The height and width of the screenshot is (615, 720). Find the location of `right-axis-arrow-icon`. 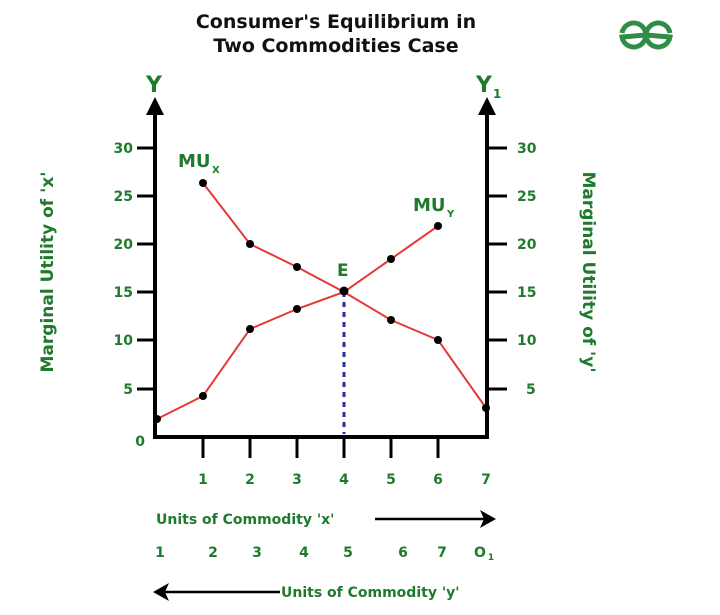

right-axis-arrow-icon is located at coordinates (487, 106).